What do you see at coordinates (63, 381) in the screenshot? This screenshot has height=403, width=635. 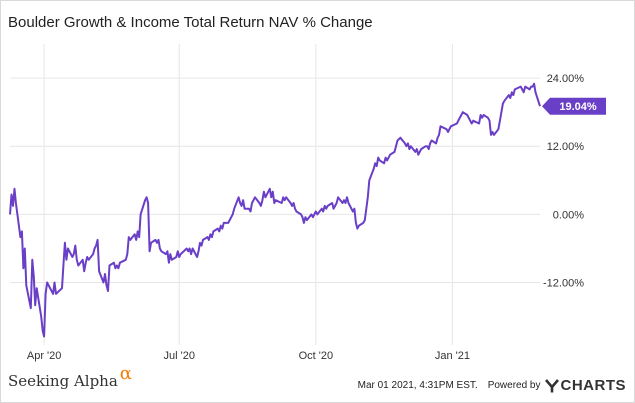 I see `brand-name: Seeking Alpha` at bounding box center [63, 381].